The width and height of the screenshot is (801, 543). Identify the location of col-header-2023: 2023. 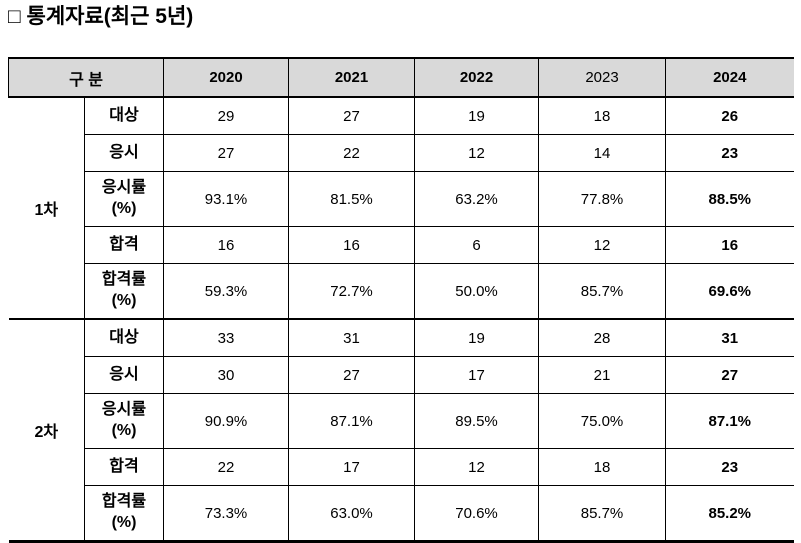
(602, 78).